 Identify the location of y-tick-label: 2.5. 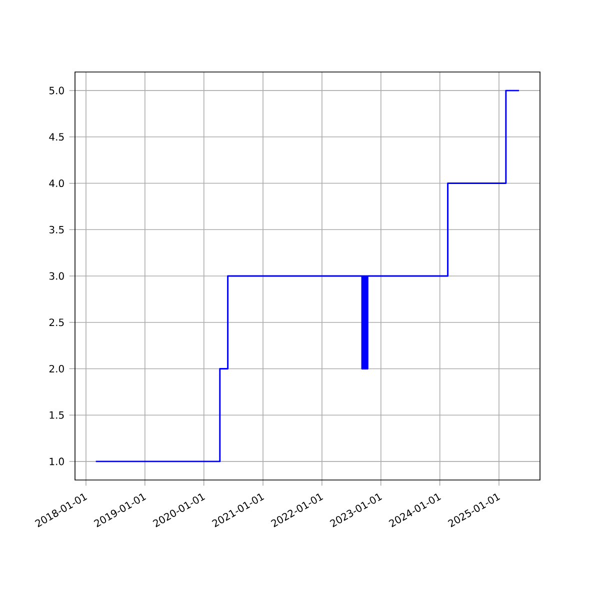
(56, 322).